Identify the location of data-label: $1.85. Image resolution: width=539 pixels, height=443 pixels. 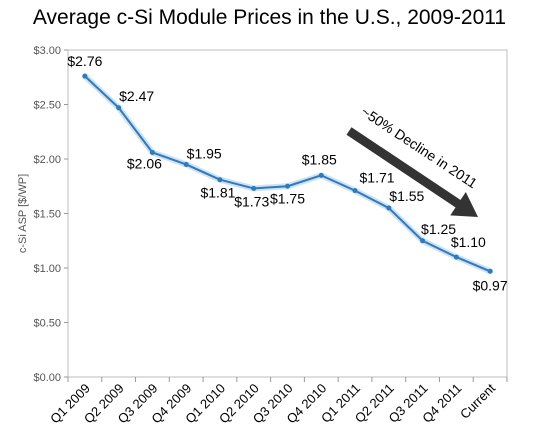
(319, 159).